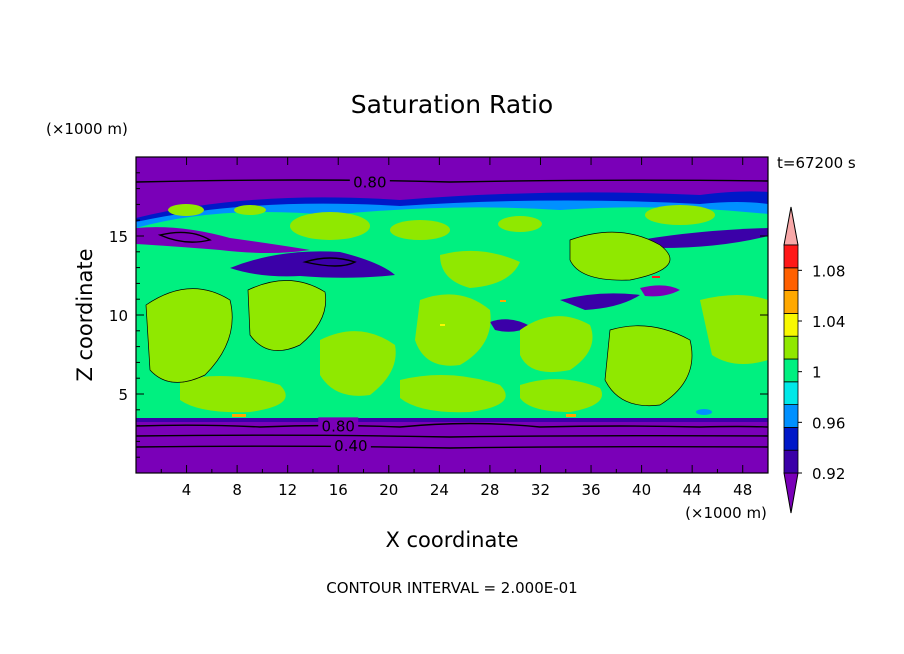  Describe the element at coordinates (828, 322) in the screenshot. I see `colorbar-tick-label: 1.04` at that location.